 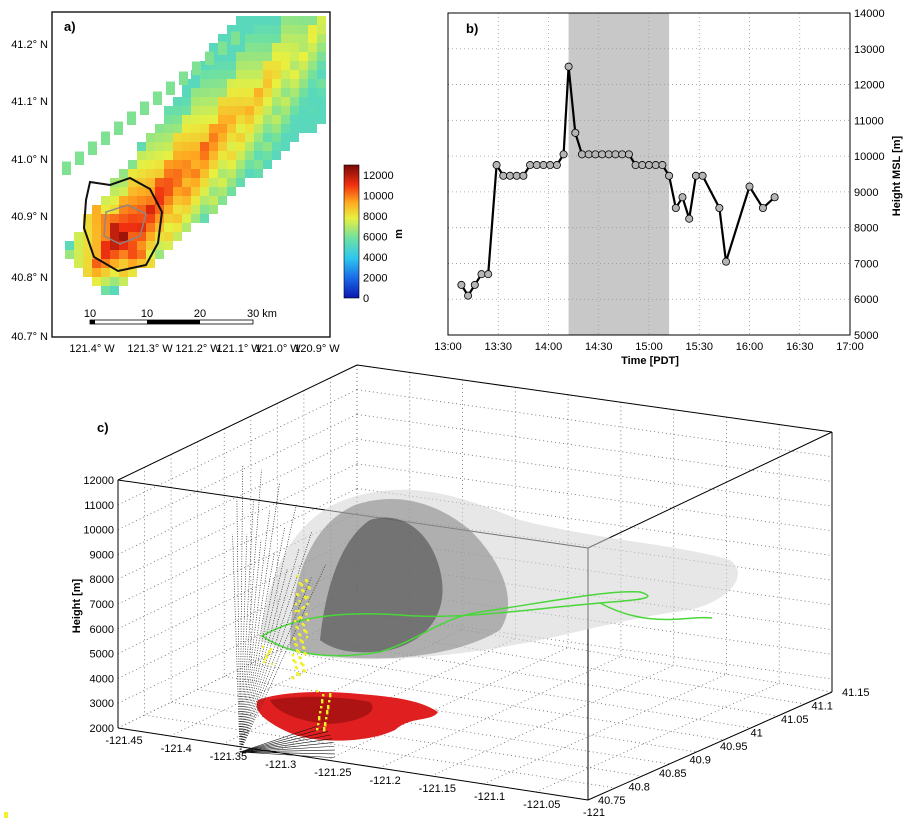 What do you see at coordinates (278, 349) in the screenshot?
I see `a-x-tick: 121.0° W` at bounding box center [278, 349].